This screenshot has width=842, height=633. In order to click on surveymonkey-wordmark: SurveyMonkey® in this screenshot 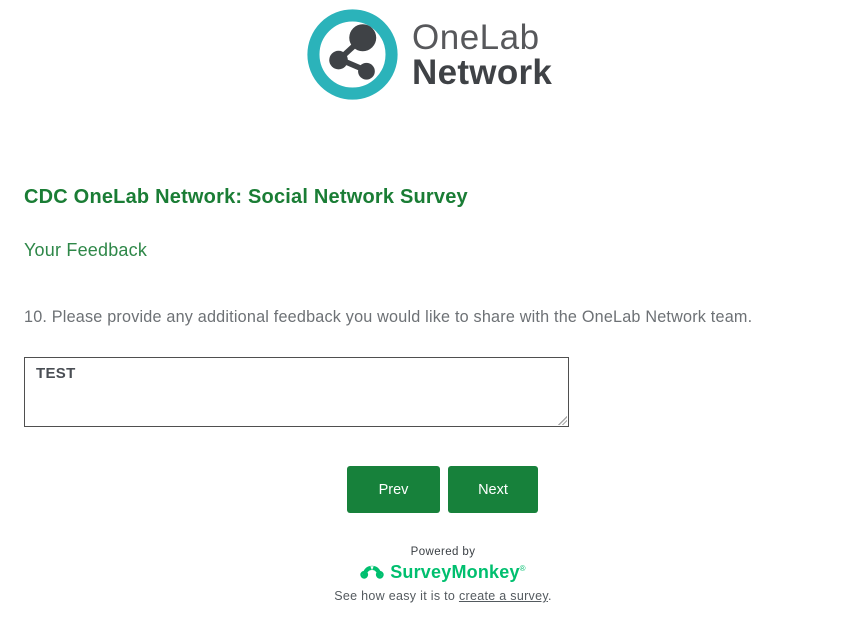, I will do `click(458, 572)`.